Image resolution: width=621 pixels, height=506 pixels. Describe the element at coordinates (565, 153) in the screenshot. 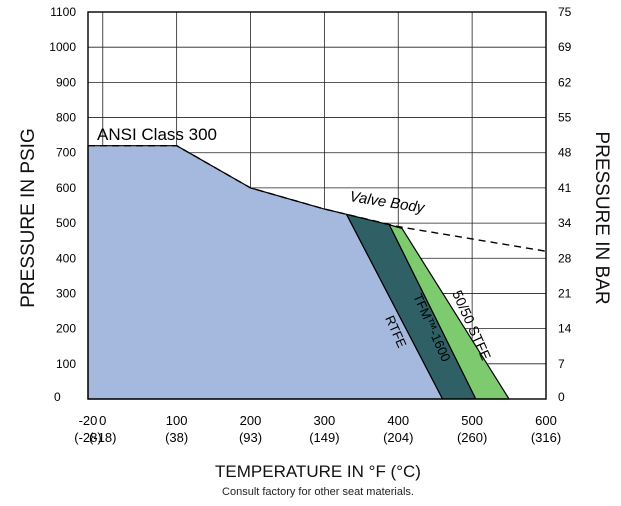

I see `y-right-tick-label: 48` at that location.